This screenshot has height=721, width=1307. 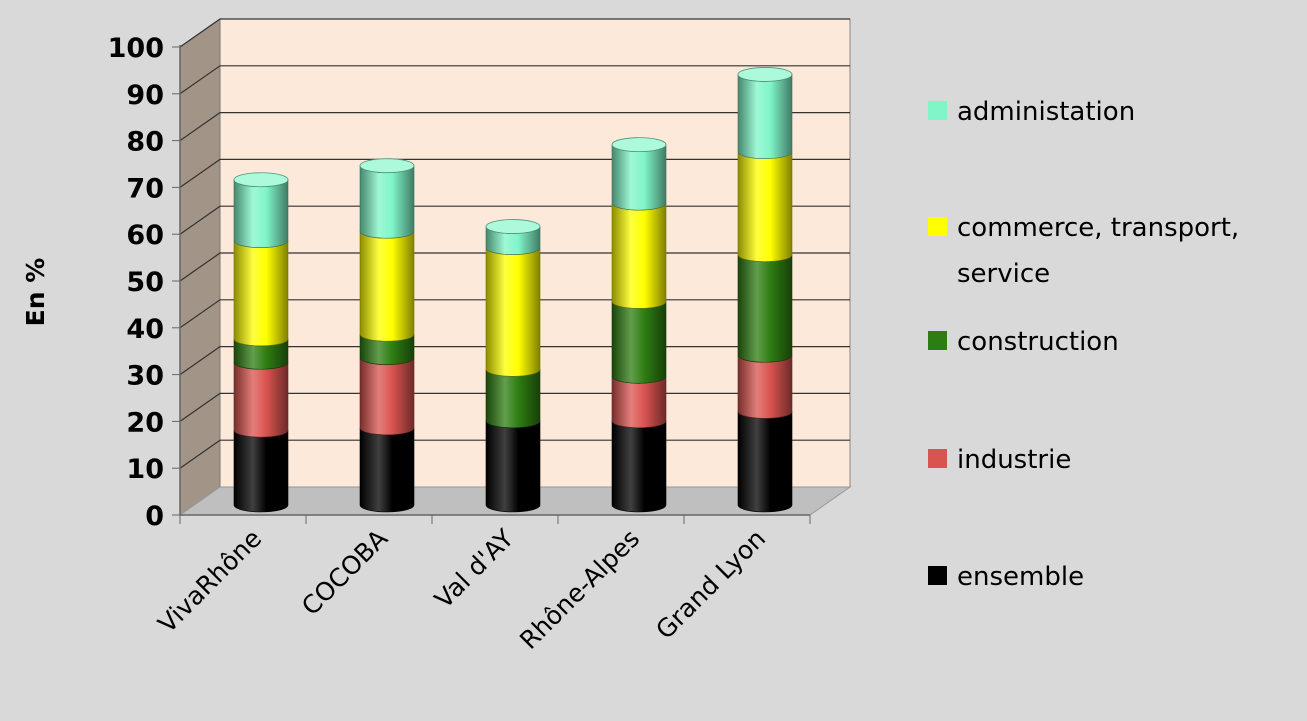 What do you see at coordinates (145, 329) in the screenshot?
I see `y-tick-label: 40` at bounding box center [145, 329].